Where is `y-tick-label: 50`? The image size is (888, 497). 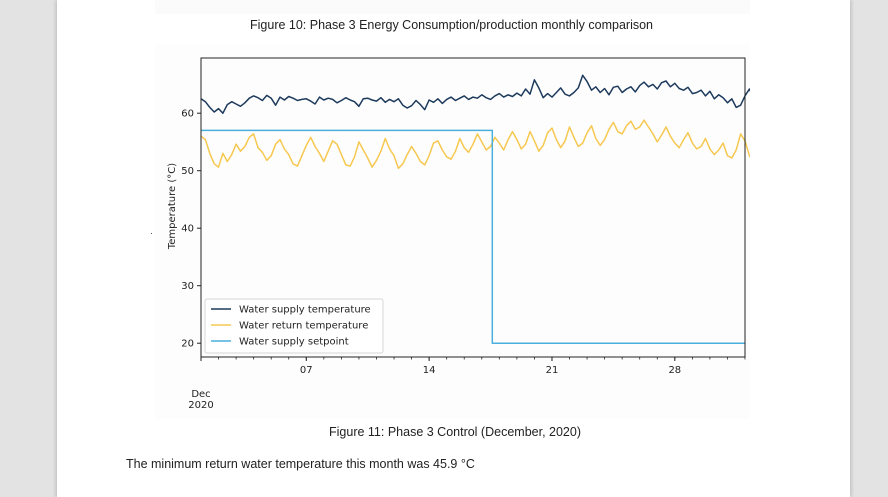 y-tick-label: 50 is located at coordinates (187, 171).